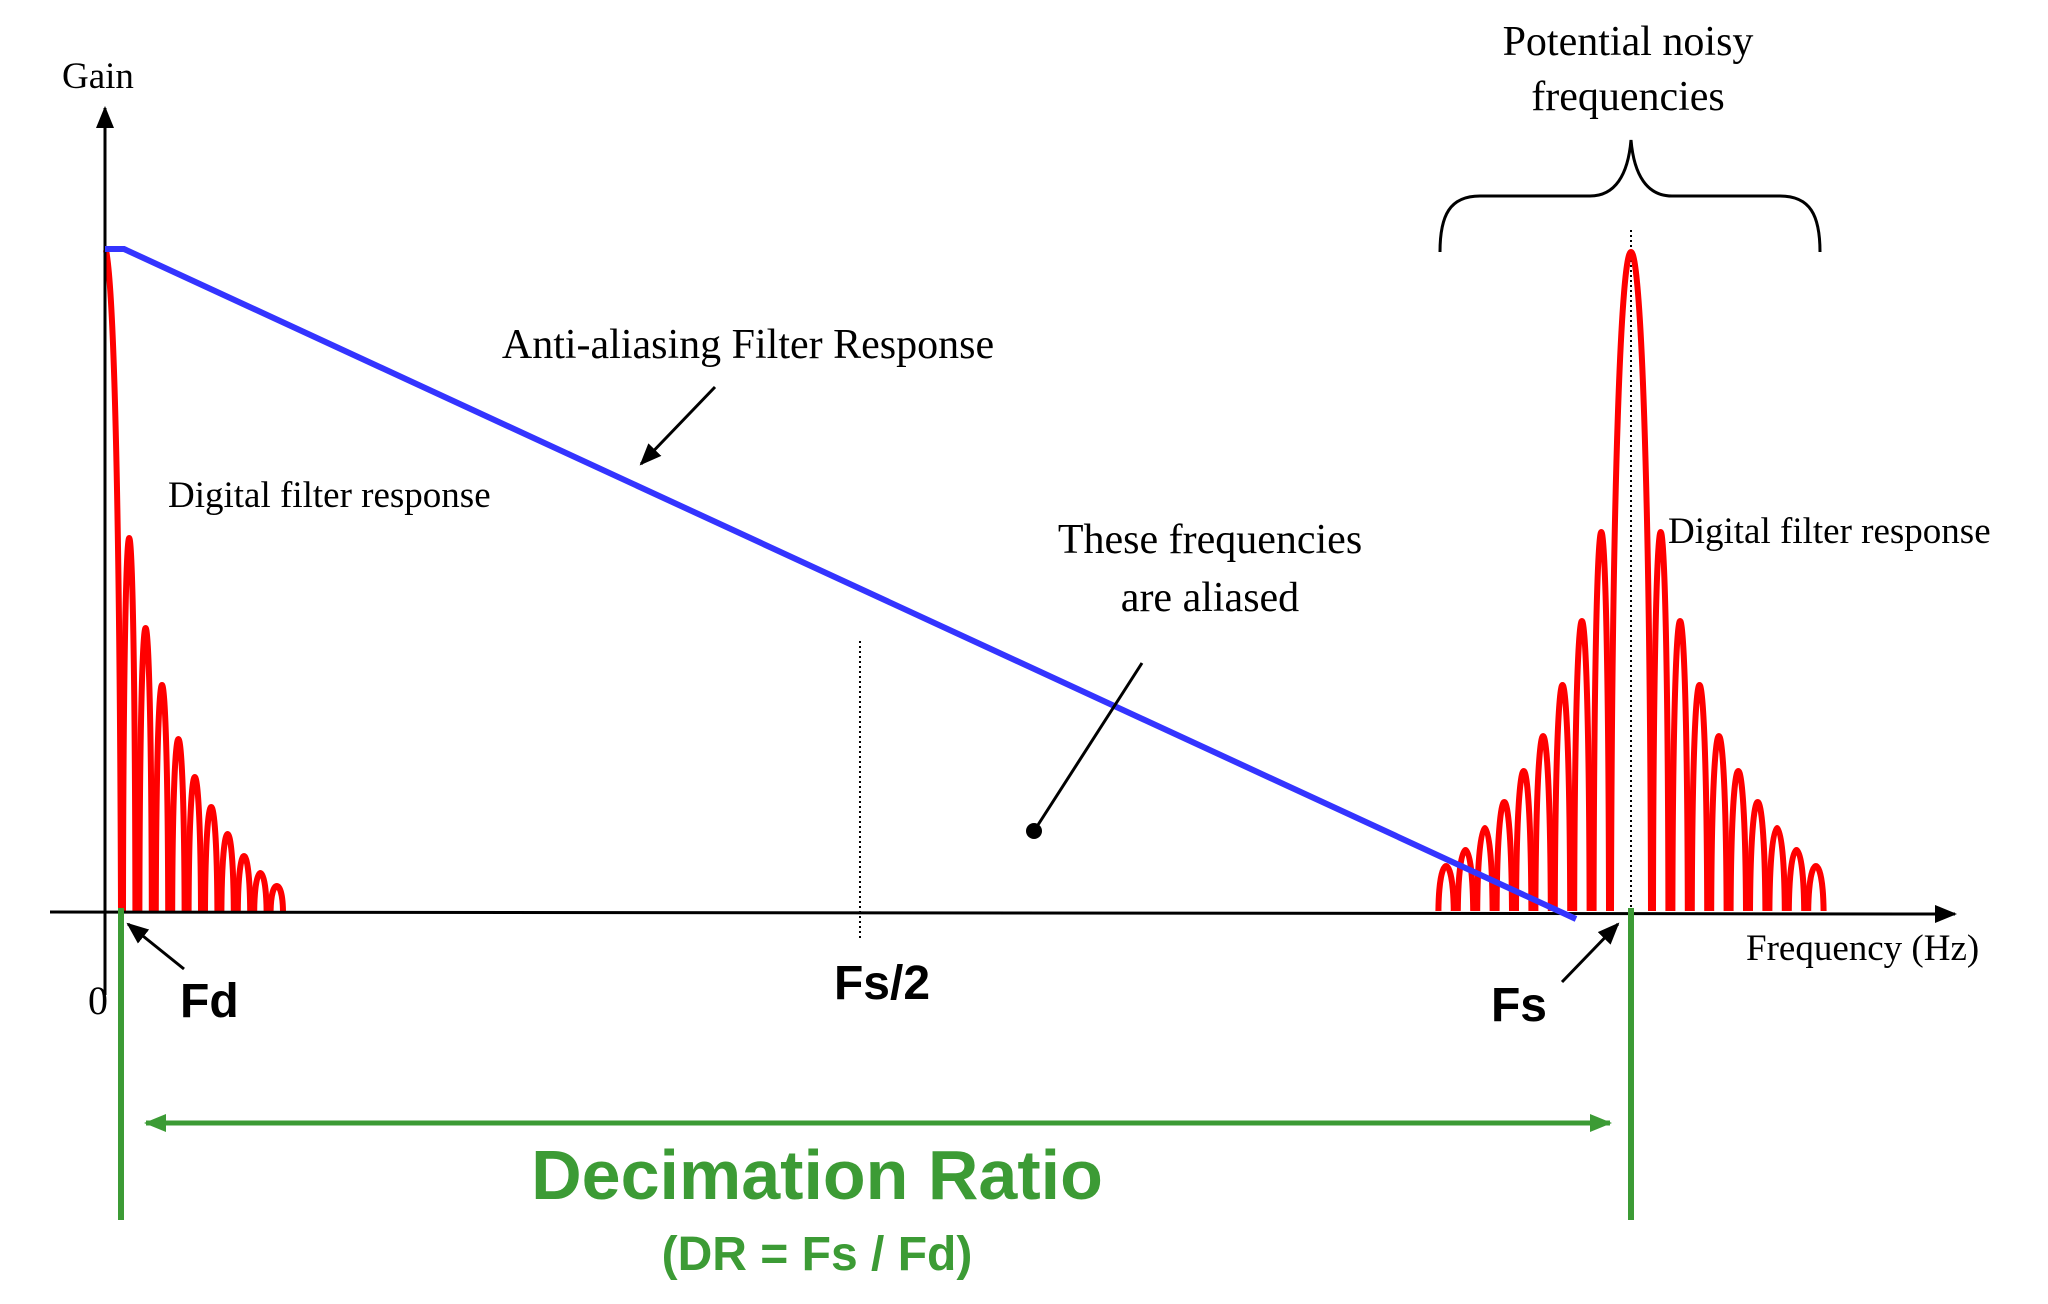 This screenshot has width=2048, height=1304. I want to click on noisy-frequencies-brace, so click(1630, 196).